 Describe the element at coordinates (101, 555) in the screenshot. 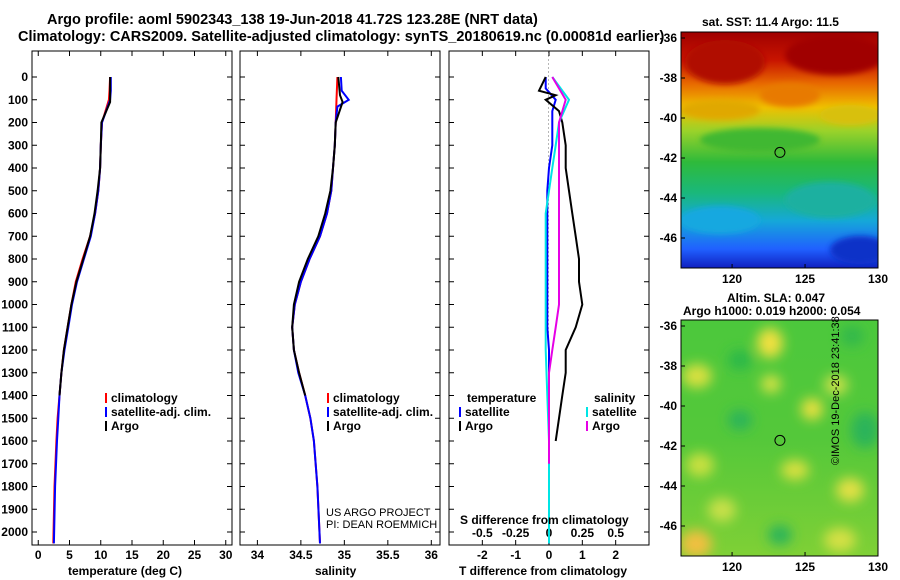

I see `x-tick-label: 10` at that location.